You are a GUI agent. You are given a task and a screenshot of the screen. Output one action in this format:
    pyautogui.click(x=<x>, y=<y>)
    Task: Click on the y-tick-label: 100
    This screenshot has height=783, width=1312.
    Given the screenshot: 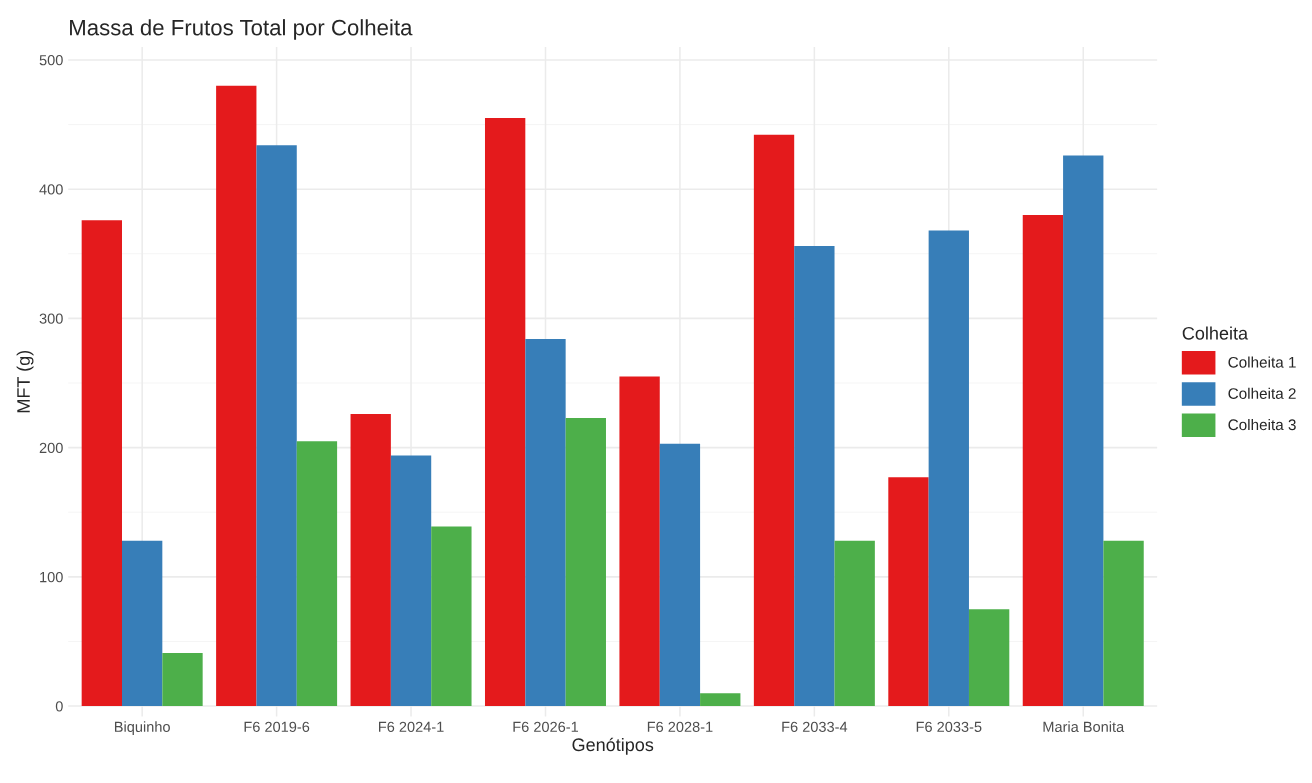 What is the action you would take?
    pyautogui.click(x=51, y=577)
    